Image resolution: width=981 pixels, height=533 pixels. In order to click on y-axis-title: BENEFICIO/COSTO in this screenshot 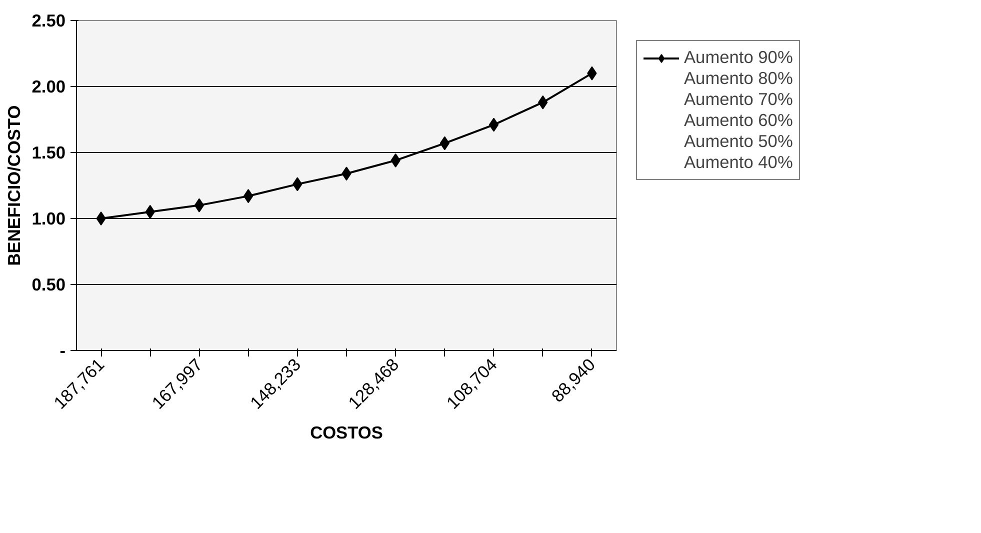, I will do `click(14, 185)`.